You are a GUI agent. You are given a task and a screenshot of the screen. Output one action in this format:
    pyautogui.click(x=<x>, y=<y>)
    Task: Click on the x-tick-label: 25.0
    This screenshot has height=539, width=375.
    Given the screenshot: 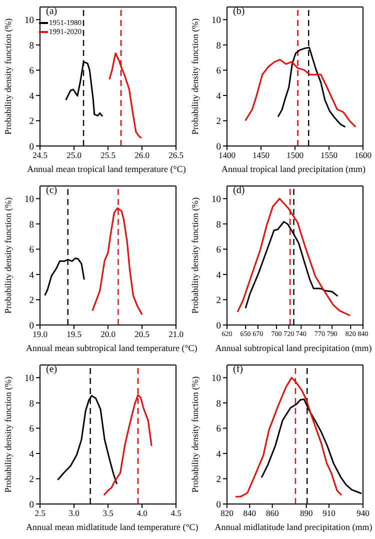 What is the action you would take?
    pyautogui.click(x=74, y=155)
    